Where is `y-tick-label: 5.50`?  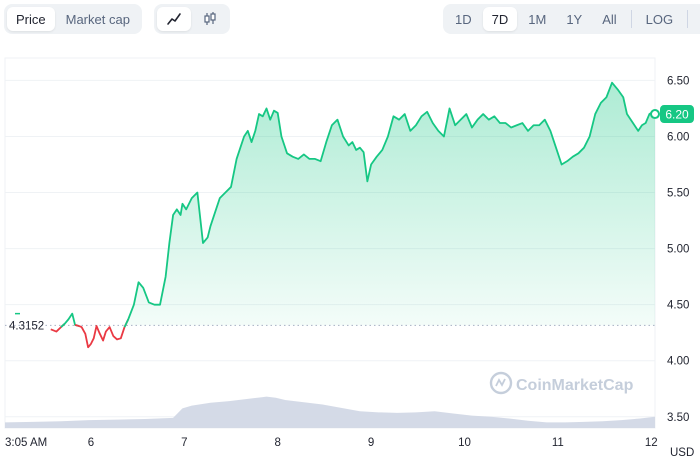
y-tick-label: 5.50 is located at coordinates (678, 194).